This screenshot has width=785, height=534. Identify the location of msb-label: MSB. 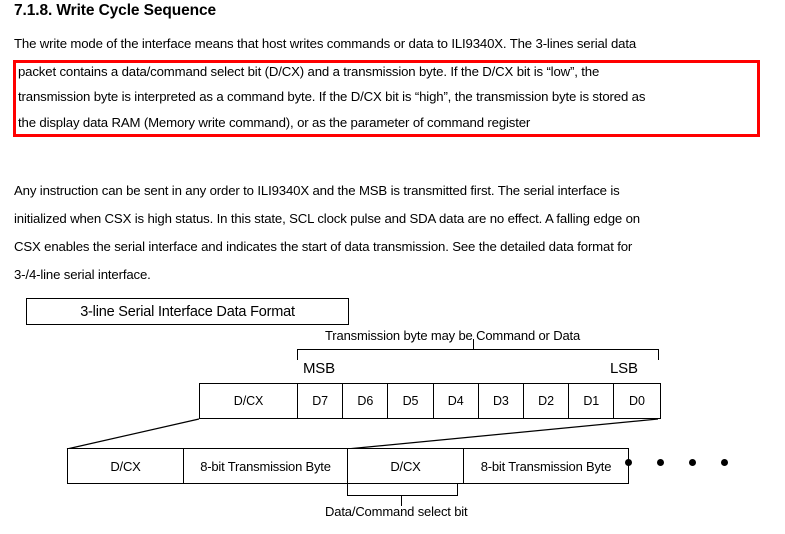
(319, 368).